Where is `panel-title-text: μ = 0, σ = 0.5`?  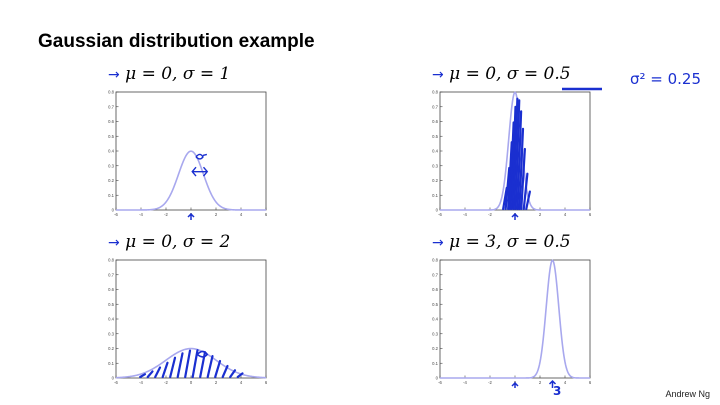 panel-title-text: μ = 0, σ = 0.5 is located at coordinates (510, 74).